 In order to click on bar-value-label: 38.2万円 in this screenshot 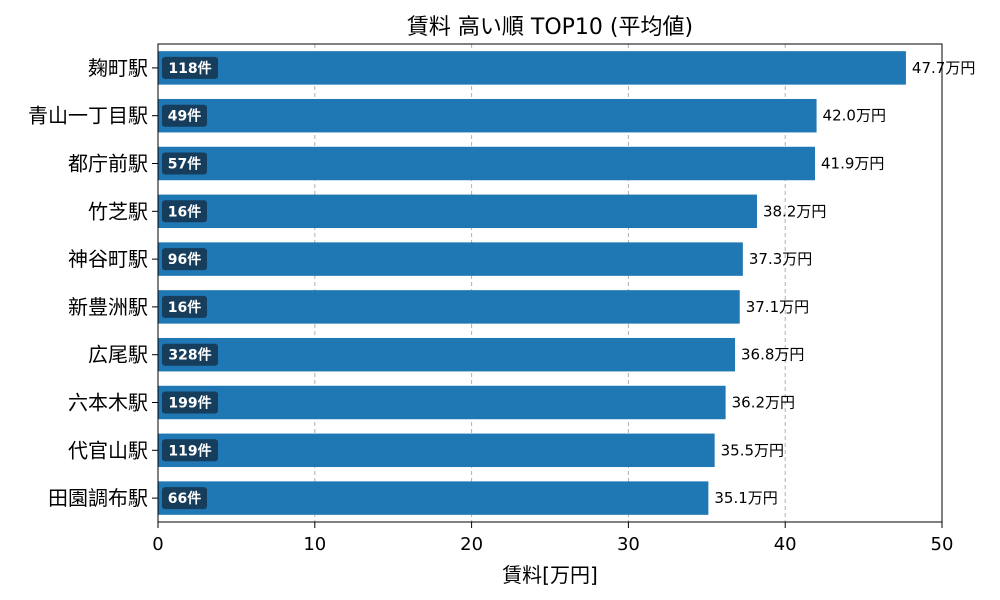, I will do `click(794, 211)`.